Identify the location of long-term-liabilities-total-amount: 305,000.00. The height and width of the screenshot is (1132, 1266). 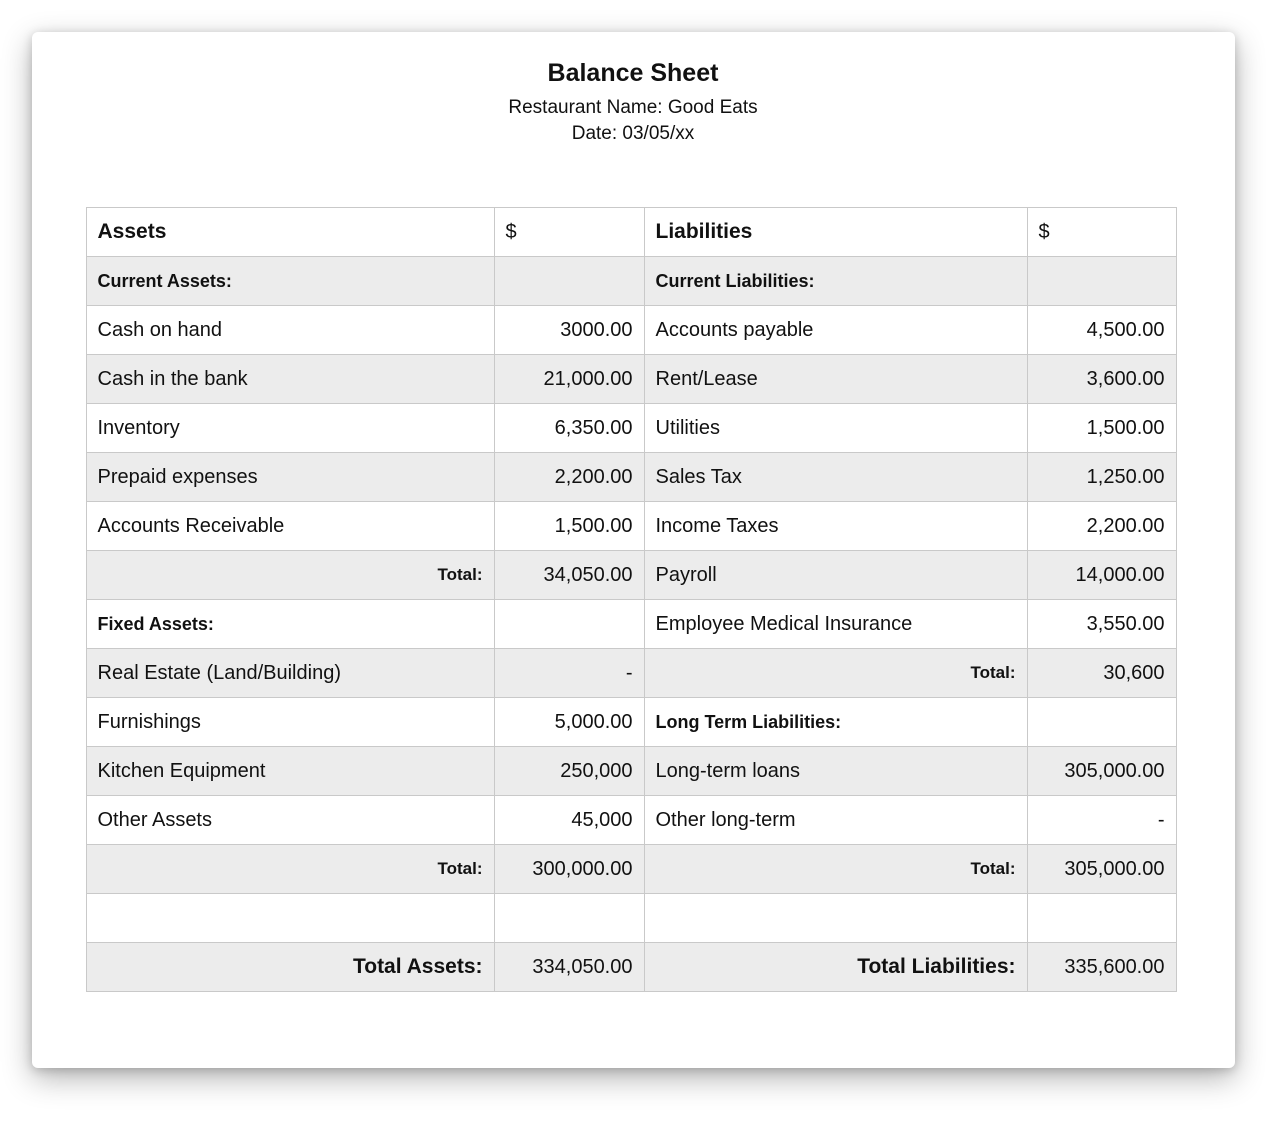
(1101, 869).